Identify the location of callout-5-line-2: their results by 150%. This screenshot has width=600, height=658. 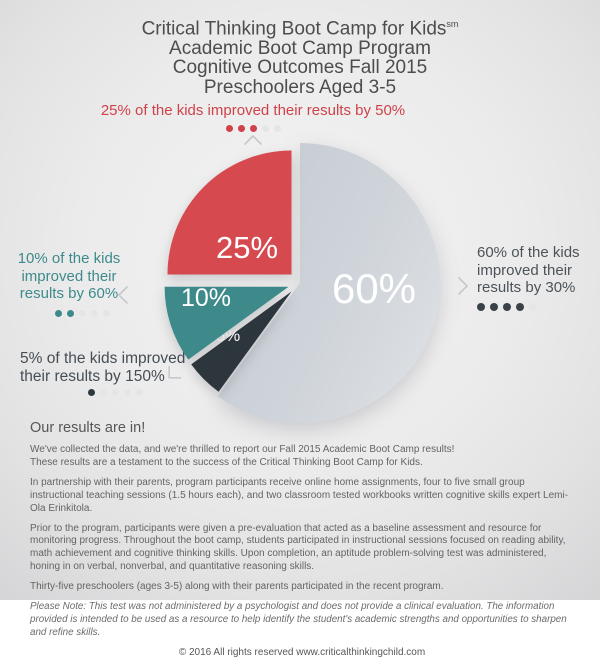
(92, 376).